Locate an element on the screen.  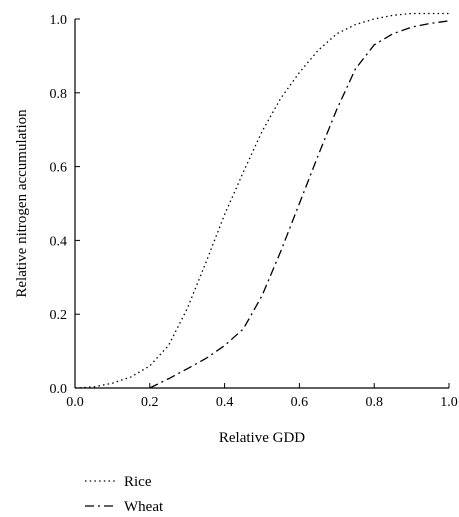
x-axis-label: Relative GDD is located at coordinates (262, 438).